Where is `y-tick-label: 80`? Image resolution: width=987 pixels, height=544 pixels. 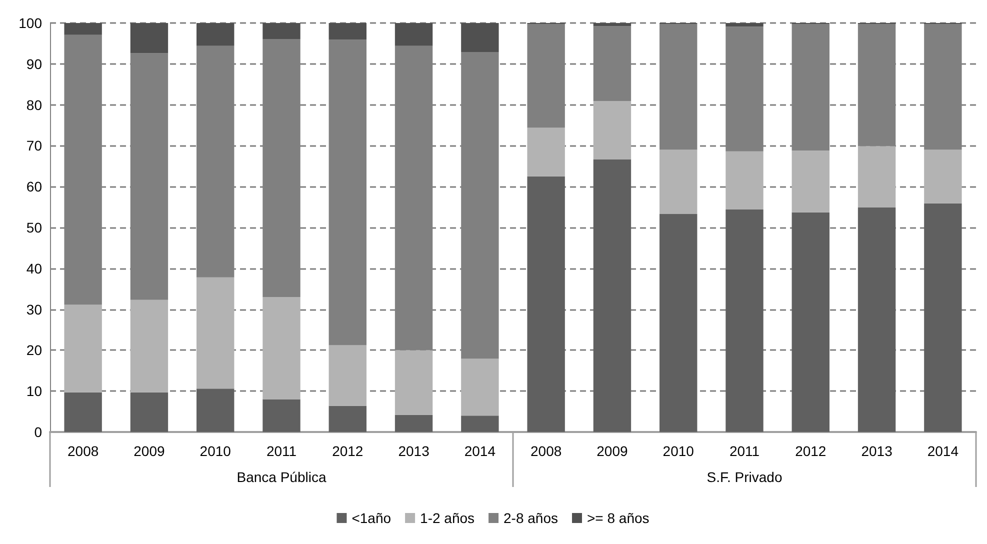 y-tick-label: 80 is located at coordinates (34, 104).